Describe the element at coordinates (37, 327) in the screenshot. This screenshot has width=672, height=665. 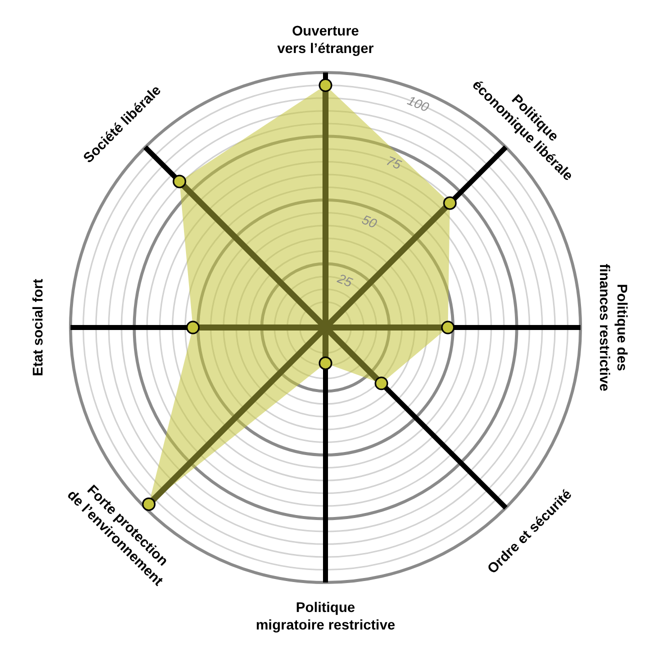
I see `spoke-label: Etat social fort` at that location.